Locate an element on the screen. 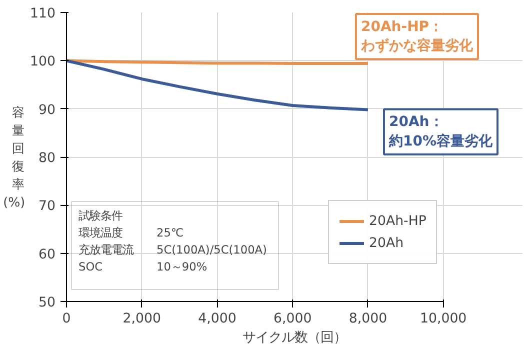 The image size is (527, 348). annotation: SOC is located at coordinates (90, 267).